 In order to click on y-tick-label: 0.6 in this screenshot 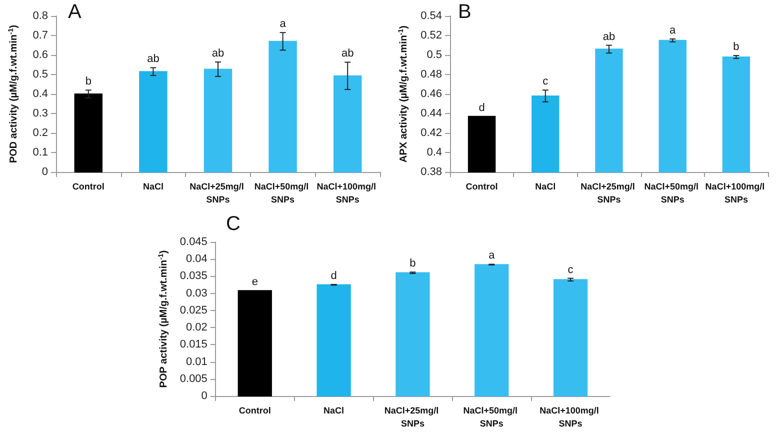, I will do `click(40, 55)`.